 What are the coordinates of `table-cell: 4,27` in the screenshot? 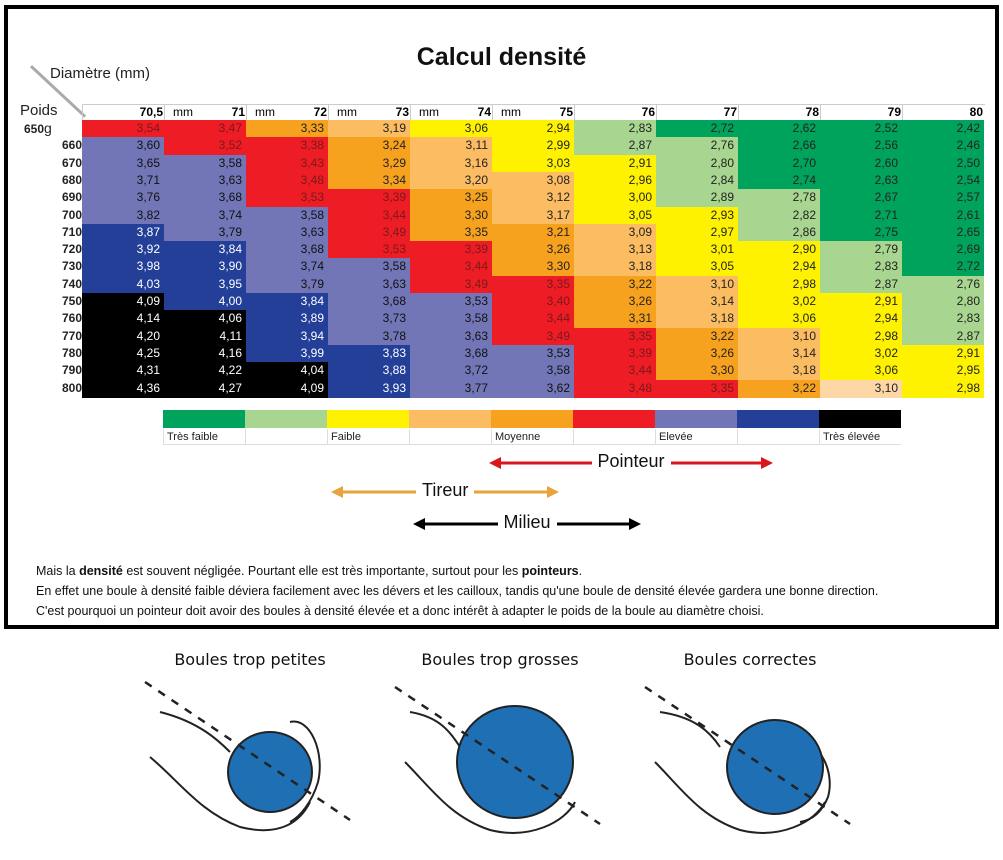 It's located at (205, 388).